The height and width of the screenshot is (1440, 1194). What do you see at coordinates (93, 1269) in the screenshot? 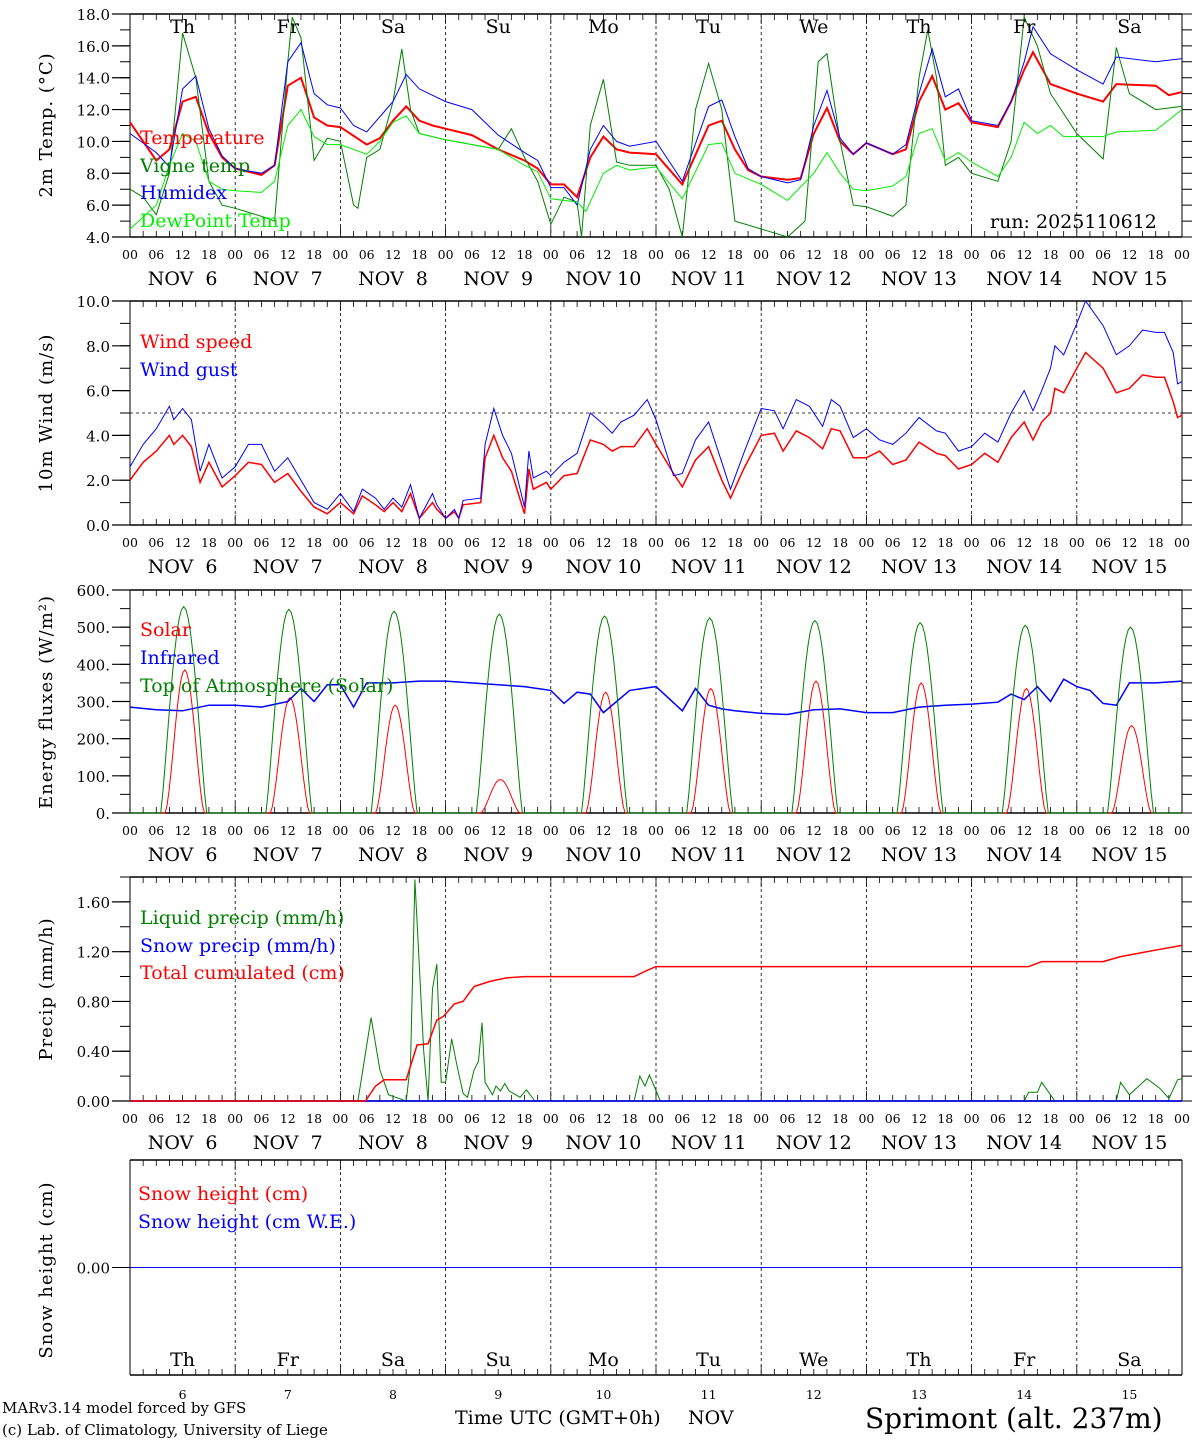
I see `y-tick-label: 0.00` at bounding box center [93, 1269].